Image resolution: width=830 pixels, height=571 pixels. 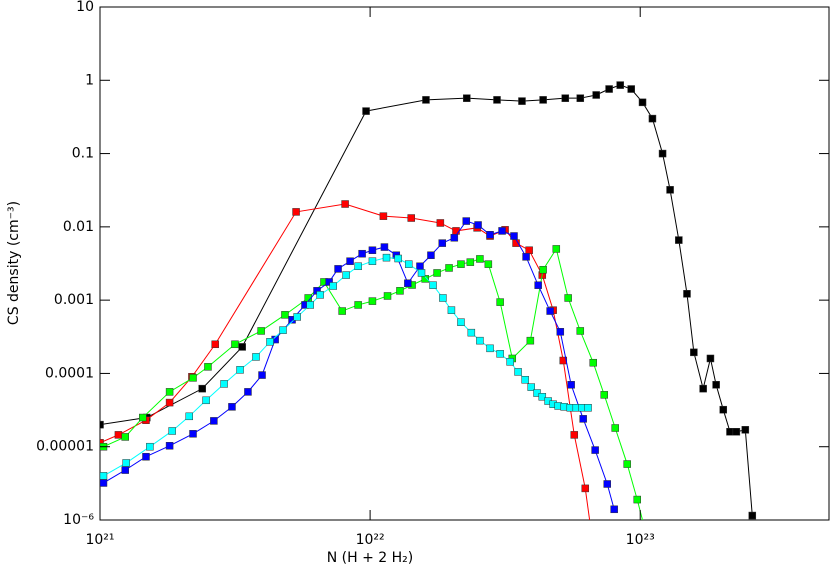 What do you see at coordinates (640, 540) in the screenshot?
I see `x-tick-label: 10²³` at bounding box center [640, 540].